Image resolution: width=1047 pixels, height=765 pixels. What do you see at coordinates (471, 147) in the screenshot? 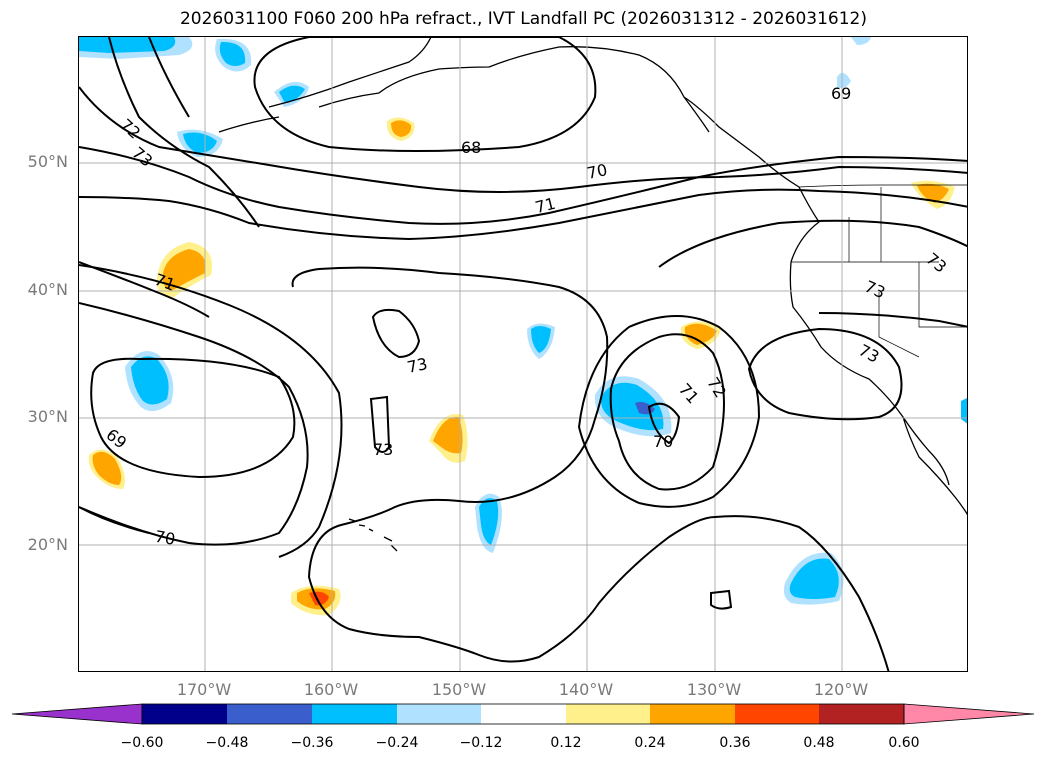
I see `contour-label-68: 68` at bounding box center [471, 147].